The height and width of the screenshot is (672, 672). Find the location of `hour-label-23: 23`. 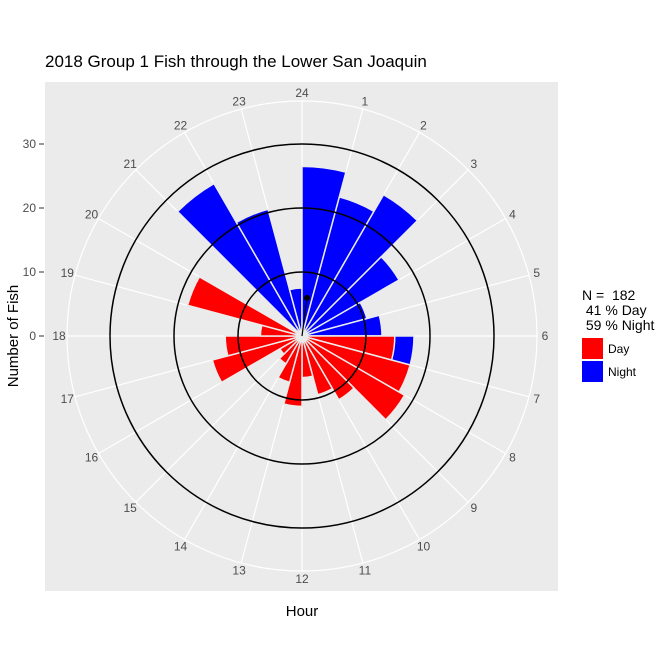

hour-label-23: 23 is located at coordinates (239, 101).